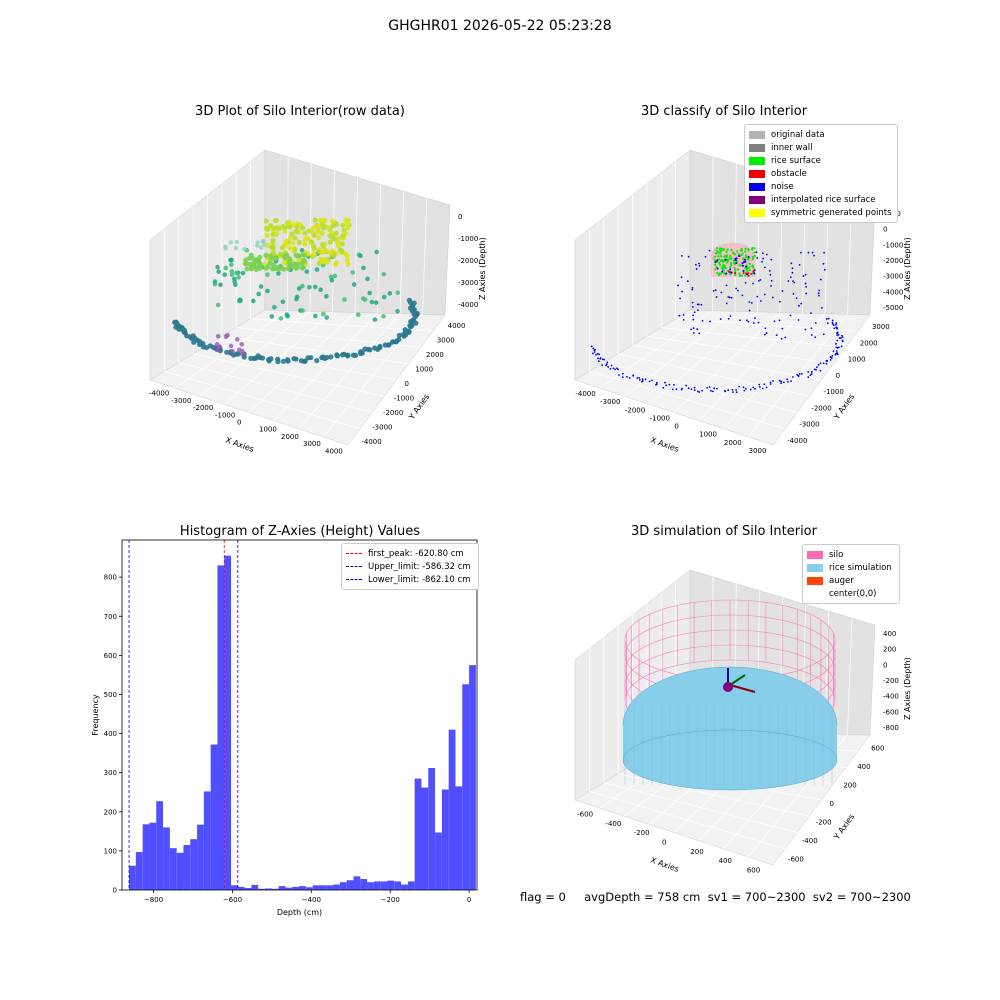  What do you see at coordinates (299, 912) in the screenshot?
I see `x-axis-label: Depth (cm)` at bounding box center [299, 912].